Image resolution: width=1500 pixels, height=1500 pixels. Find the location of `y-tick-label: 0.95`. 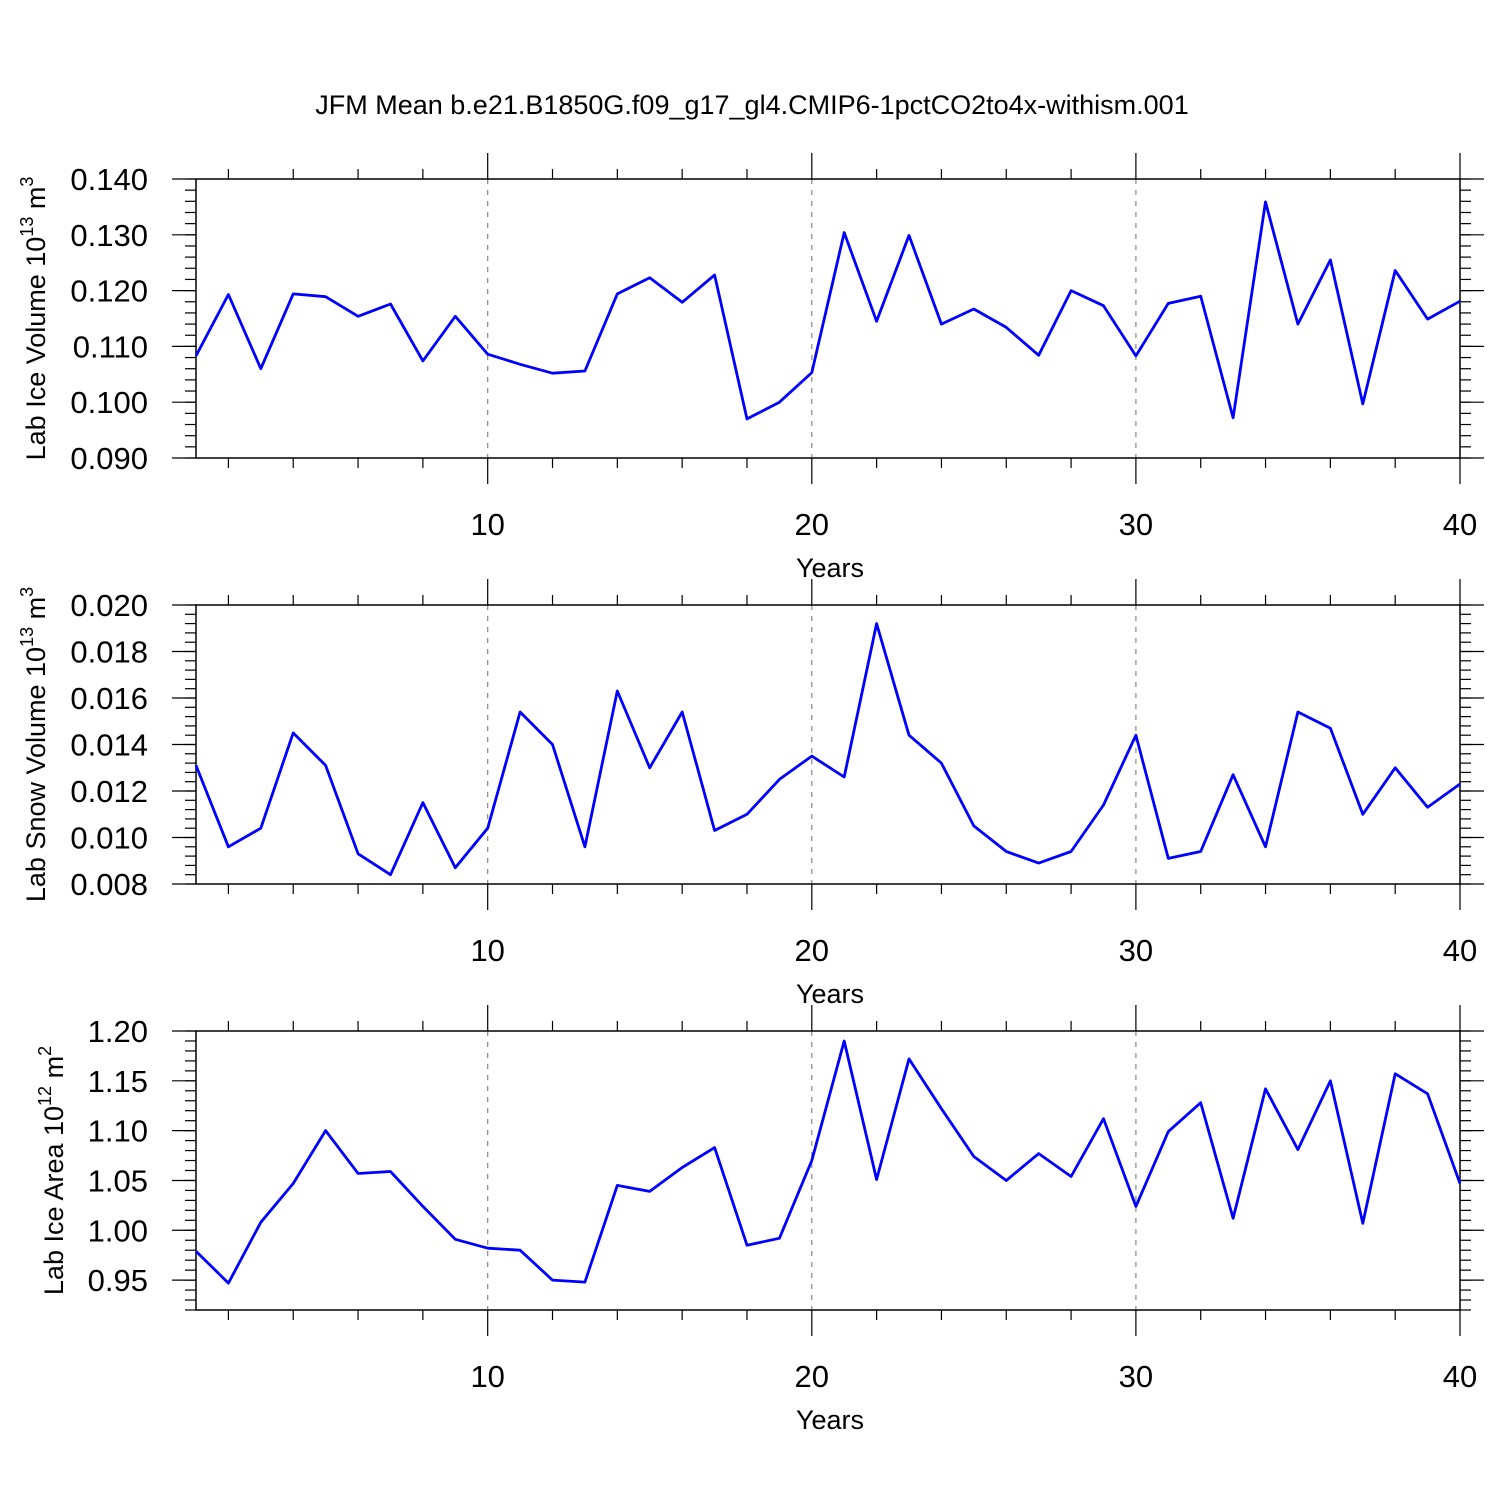

y-tick-label: 0.95 is located at coordinates (118, 1280).